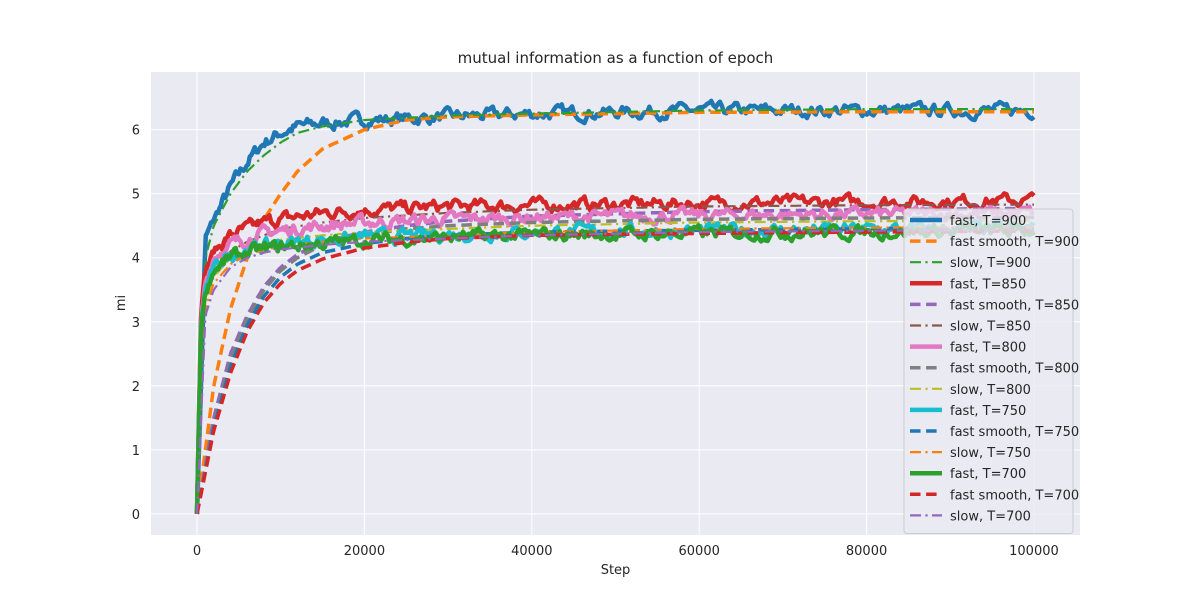 This screenshot has height=604, width=1200. I want to click on x-tick-label: 80000, so click(866, 551).